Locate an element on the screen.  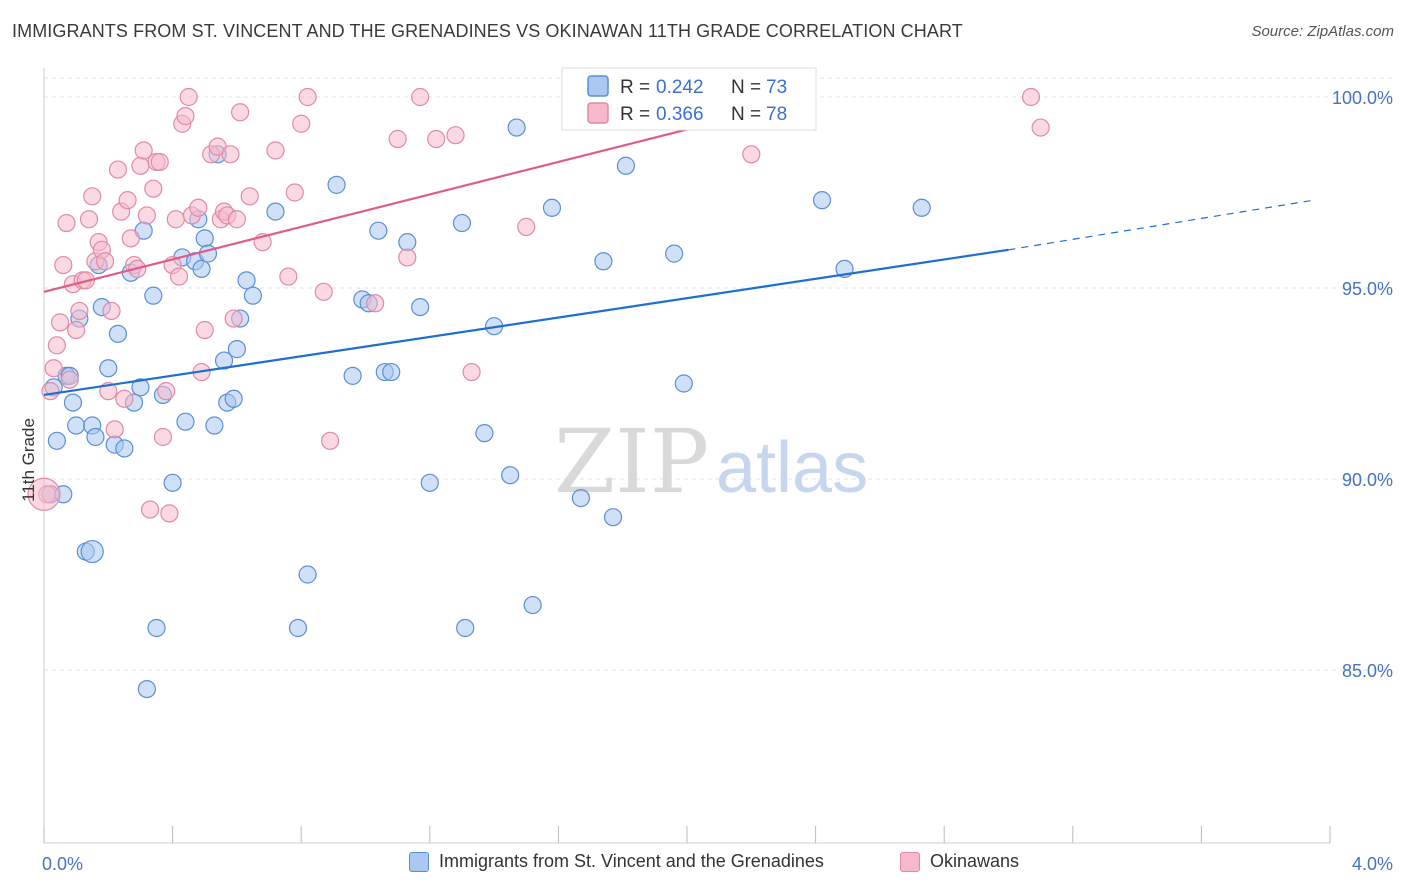
x-tick-label: 0.0% is located at coordinates (62, 864).